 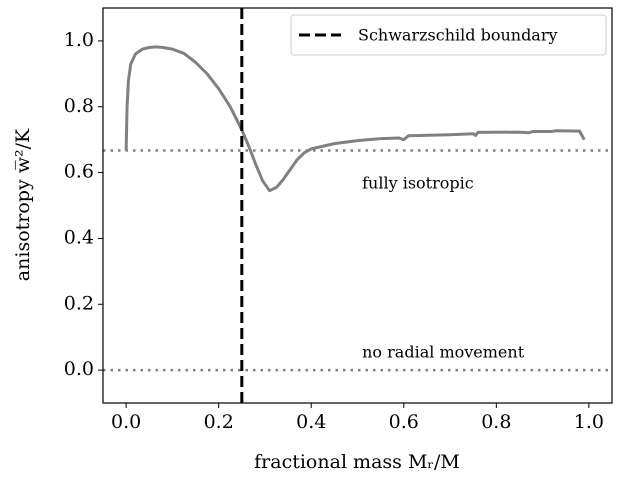 What do you see at coordinates (79, 369) in the screenshot?
I see `y-tick-label: 0.0` at bounding box center [79, 369].